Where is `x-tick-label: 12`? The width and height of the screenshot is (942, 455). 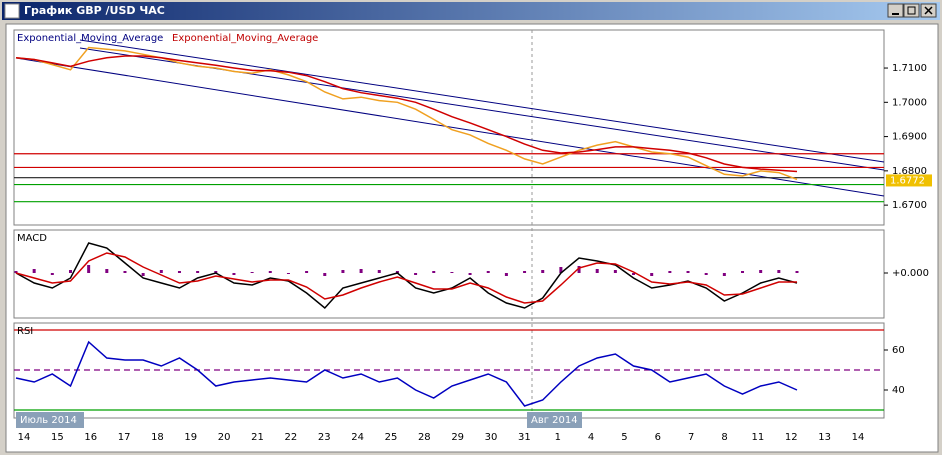
x-tick-label: 12 is located at coordinates (791, 437).